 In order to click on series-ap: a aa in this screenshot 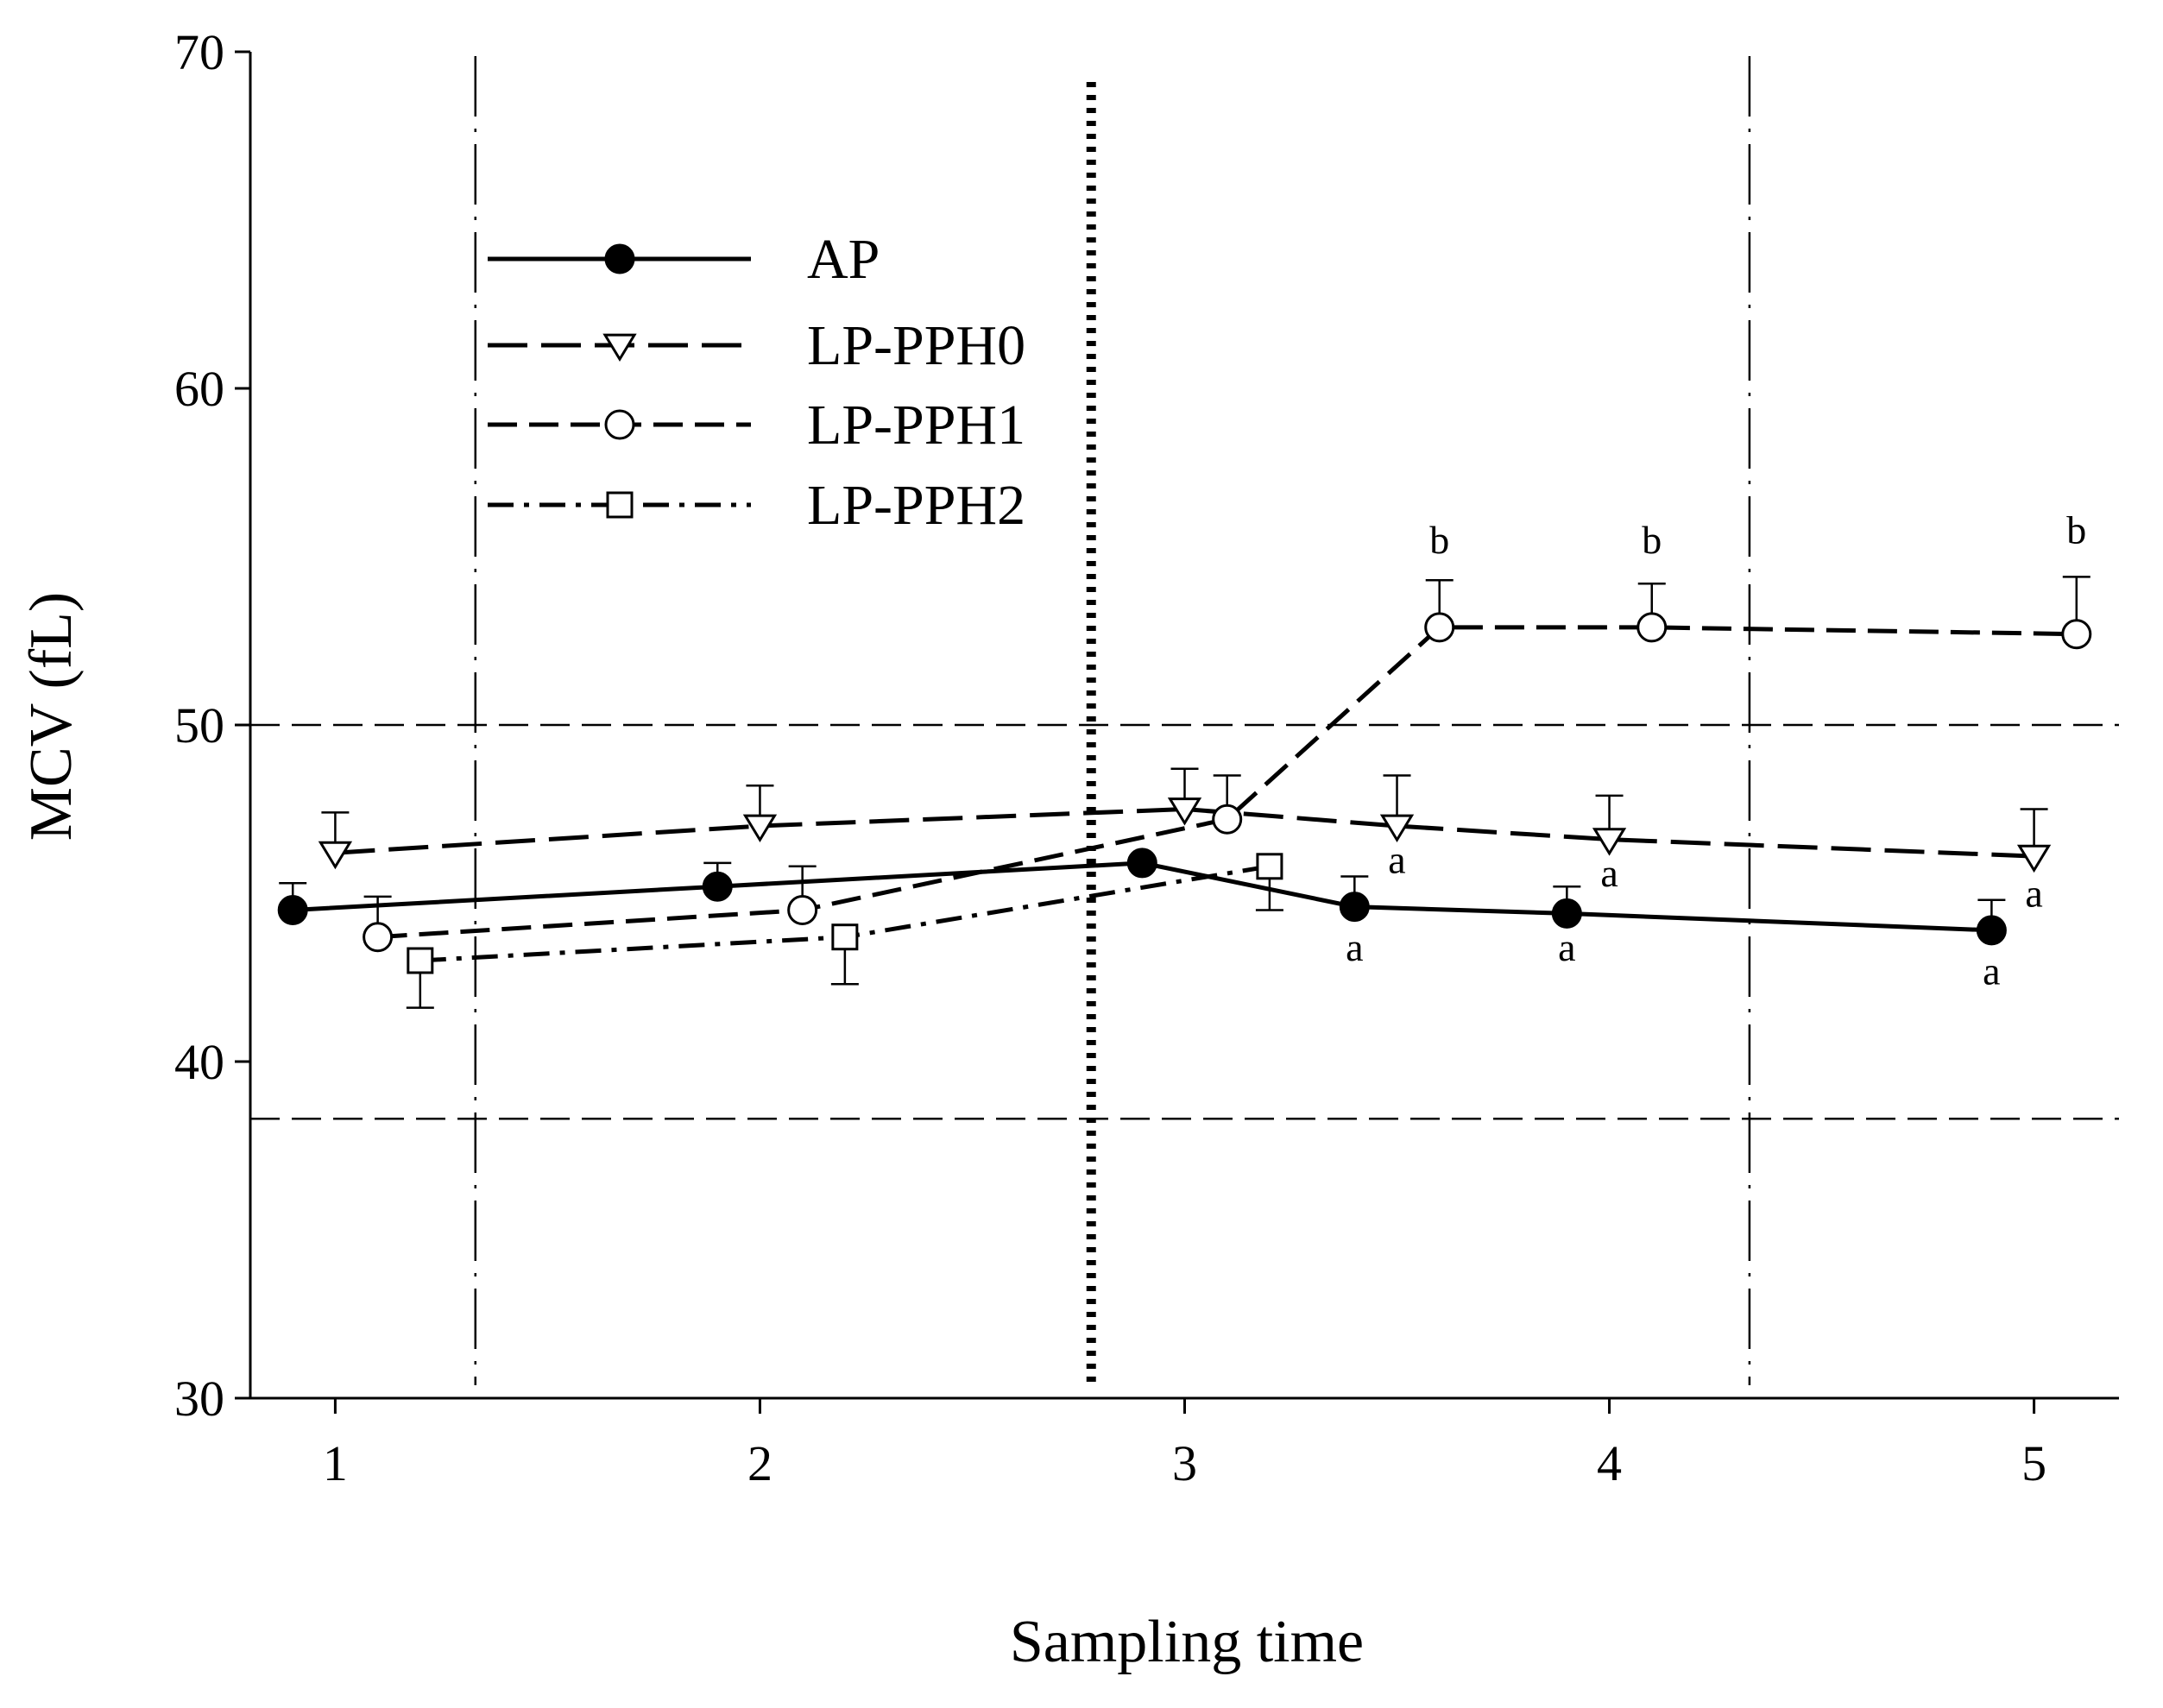, I will do `click(1142, 920)`.